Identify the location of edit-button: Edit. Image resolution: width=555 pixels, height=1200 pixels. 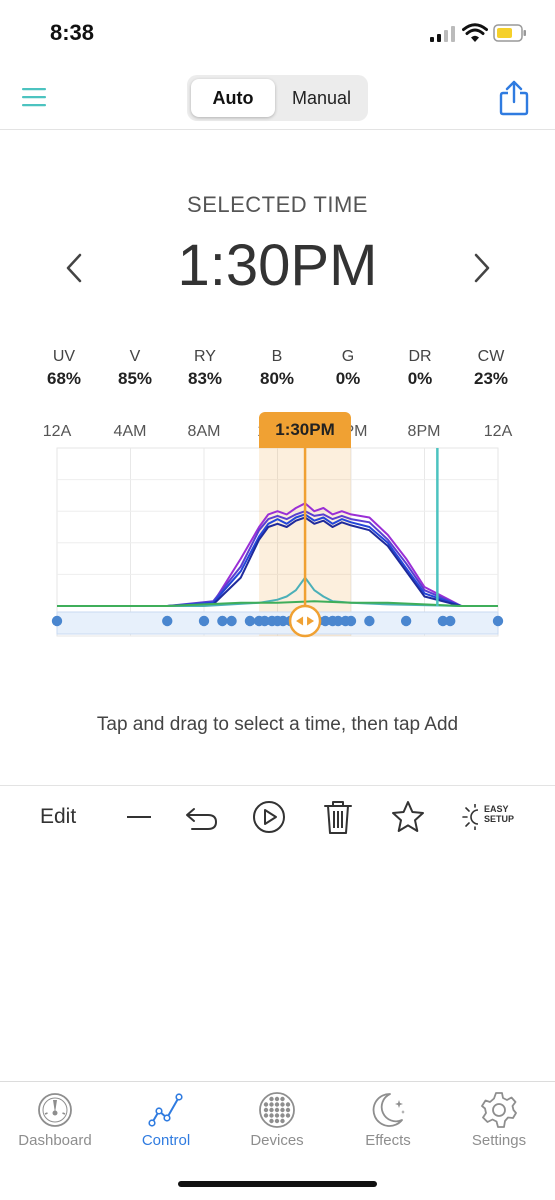
(58, 816).